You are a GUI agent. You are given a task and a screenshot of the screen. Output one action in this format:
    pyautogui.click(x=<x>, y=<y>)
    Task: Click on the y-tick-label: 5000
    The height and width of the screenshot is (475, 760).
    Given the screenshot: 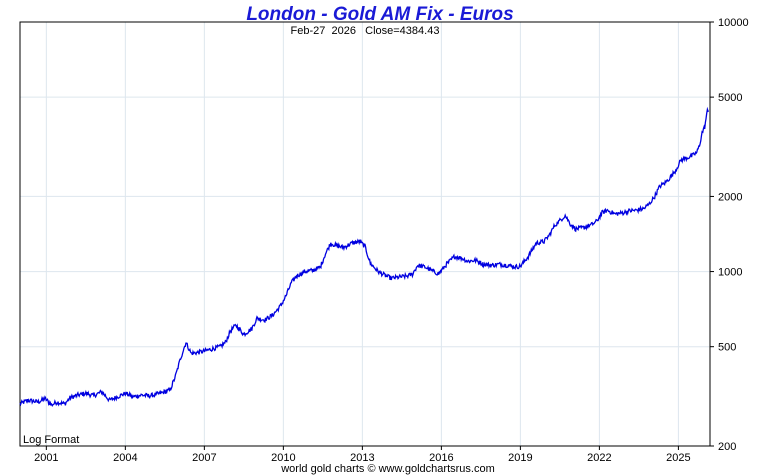 What is the action you would take?
    pyautogui.click(x=730, y=98)
    